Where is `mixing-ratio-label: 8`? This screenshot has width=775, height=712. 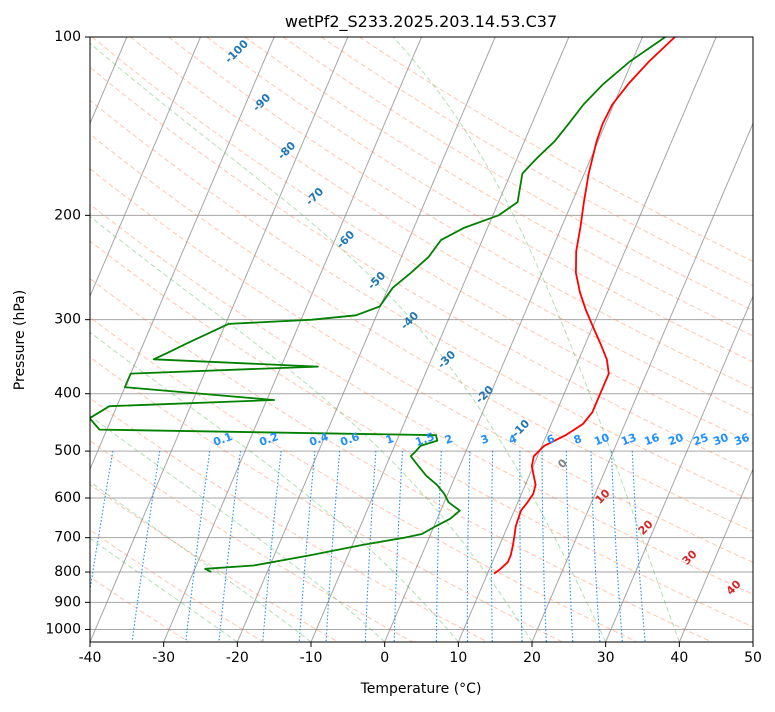
mixing-ratio-label: 8 is located at coordinates (578, 439).